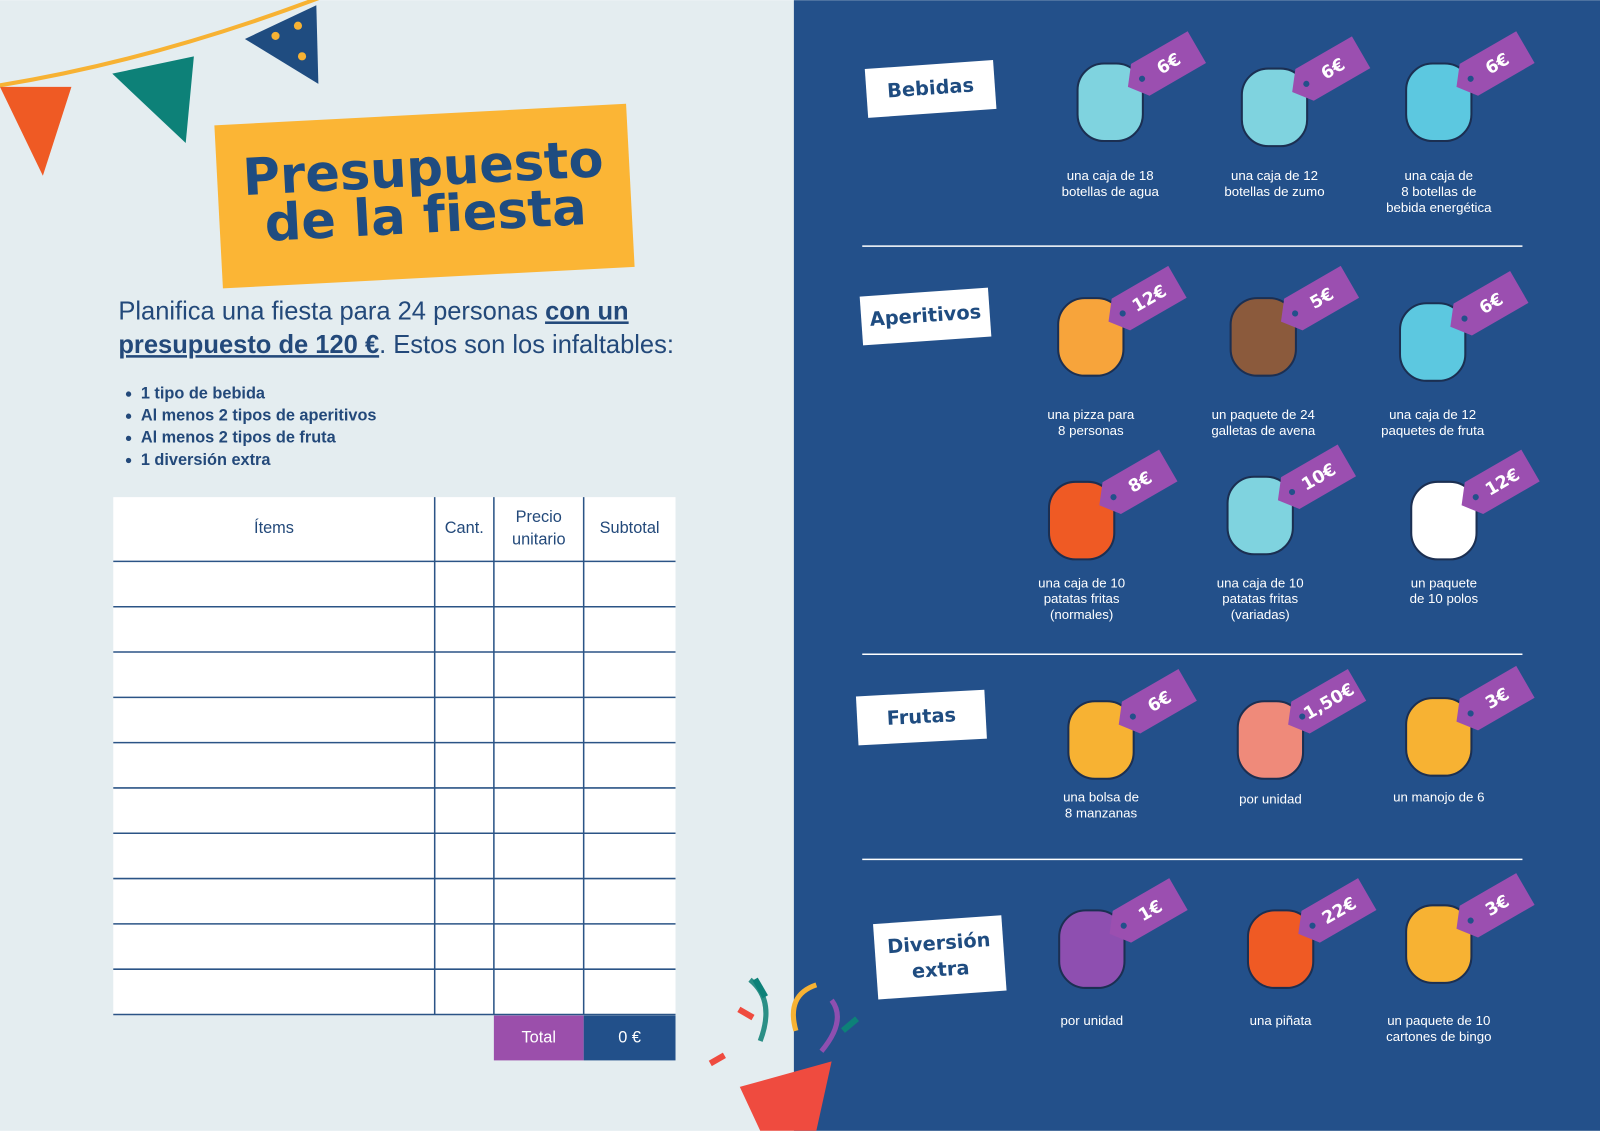  I want to click on item-description: 8 manzanas, so click(1101, 812).